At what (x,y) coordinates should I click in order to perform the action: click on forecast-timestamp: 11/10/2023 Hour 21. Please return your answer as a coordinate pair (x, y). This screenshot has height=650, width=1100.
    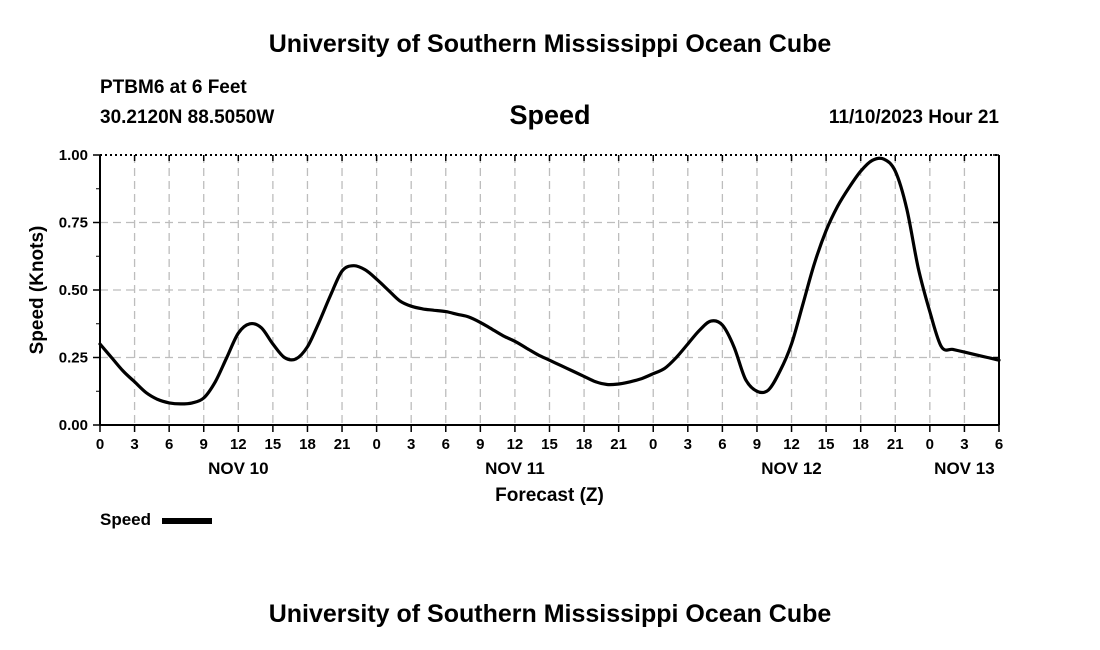
    Looking at the image, I should click on (913, 117).